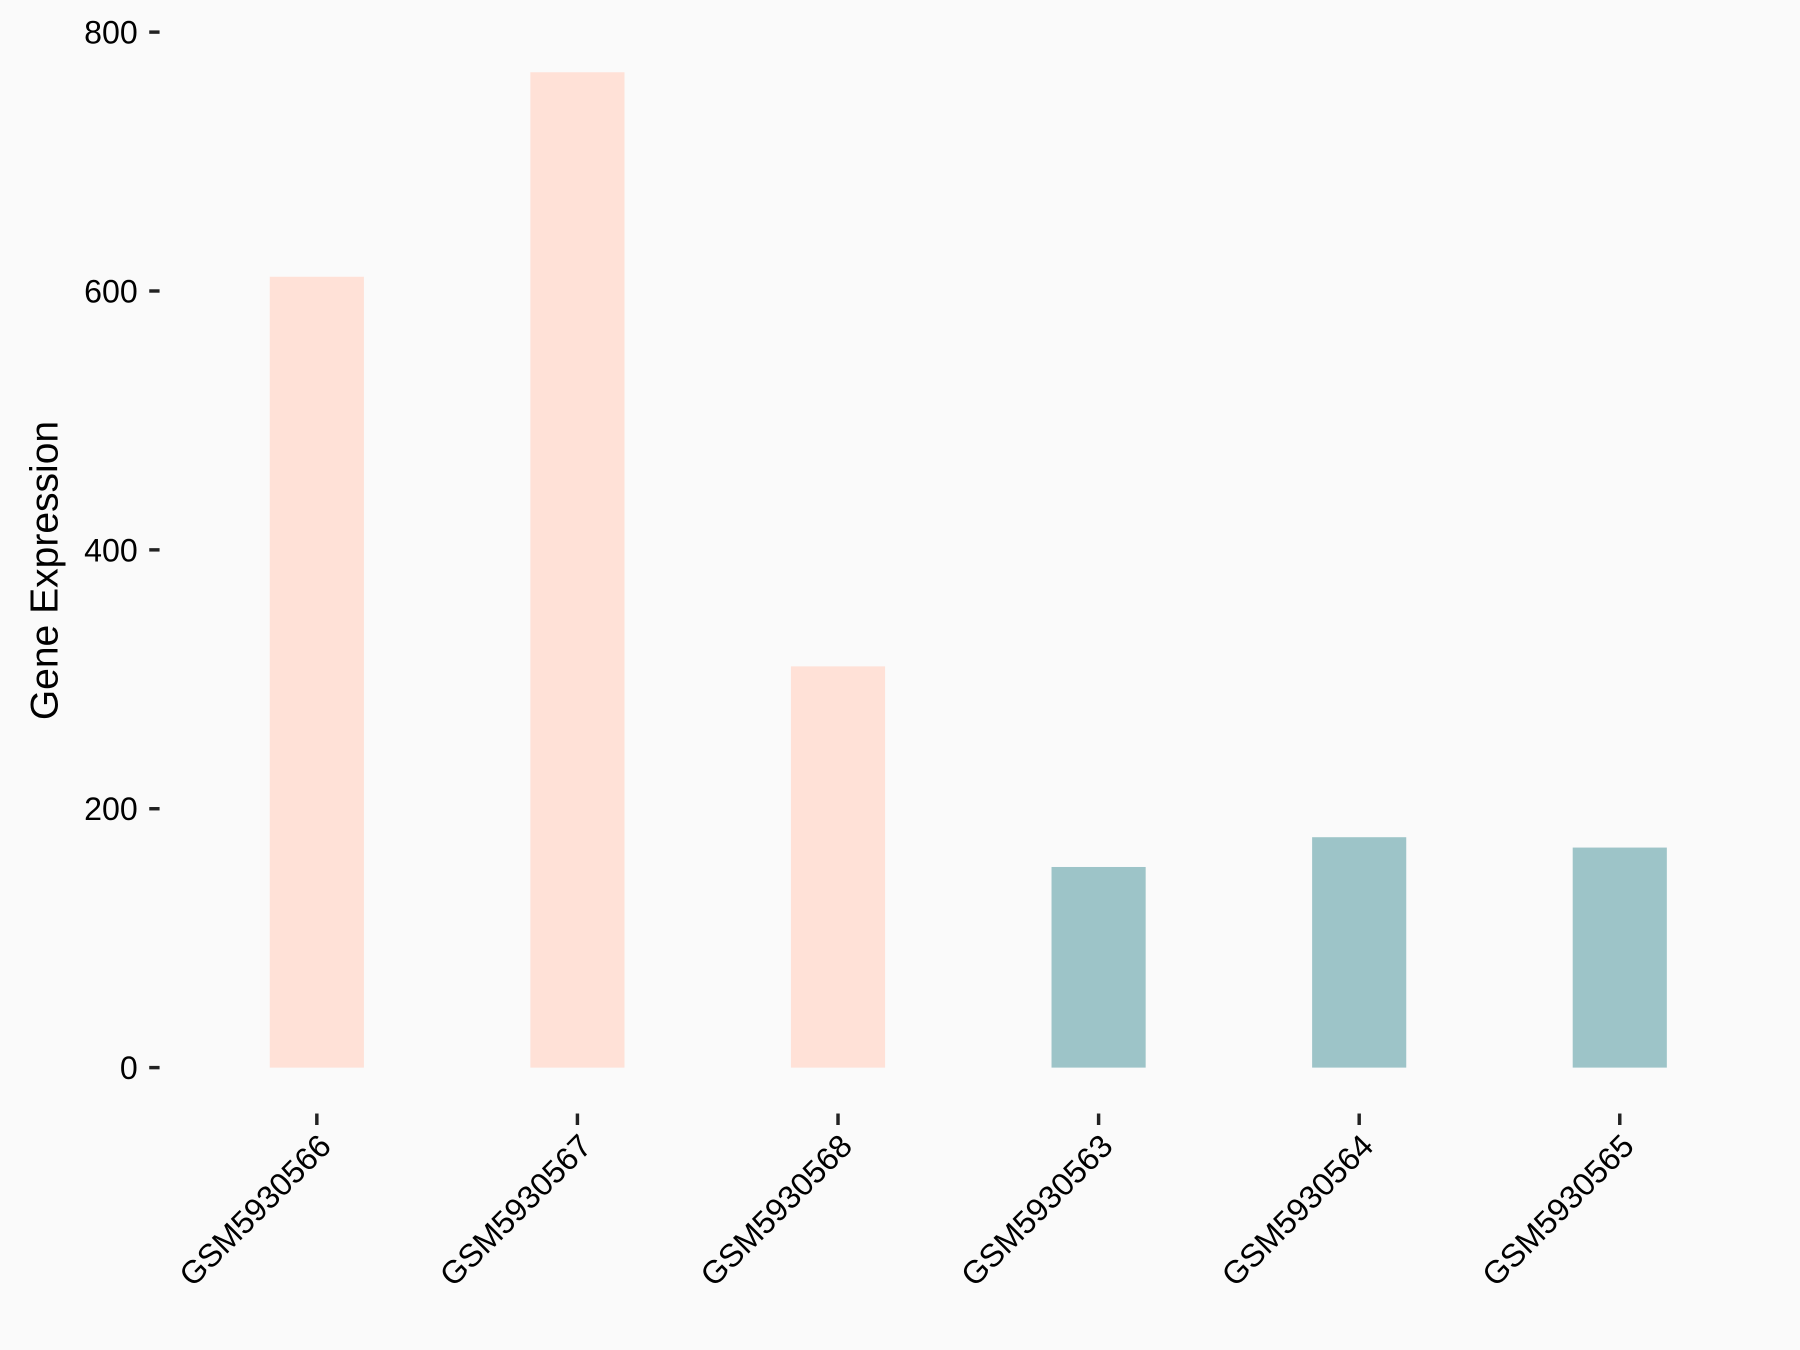  What do you see at coordinates (111, 33) in the screenshot?
I see `y-tick-label: 800` at bounding box center [111, 33].